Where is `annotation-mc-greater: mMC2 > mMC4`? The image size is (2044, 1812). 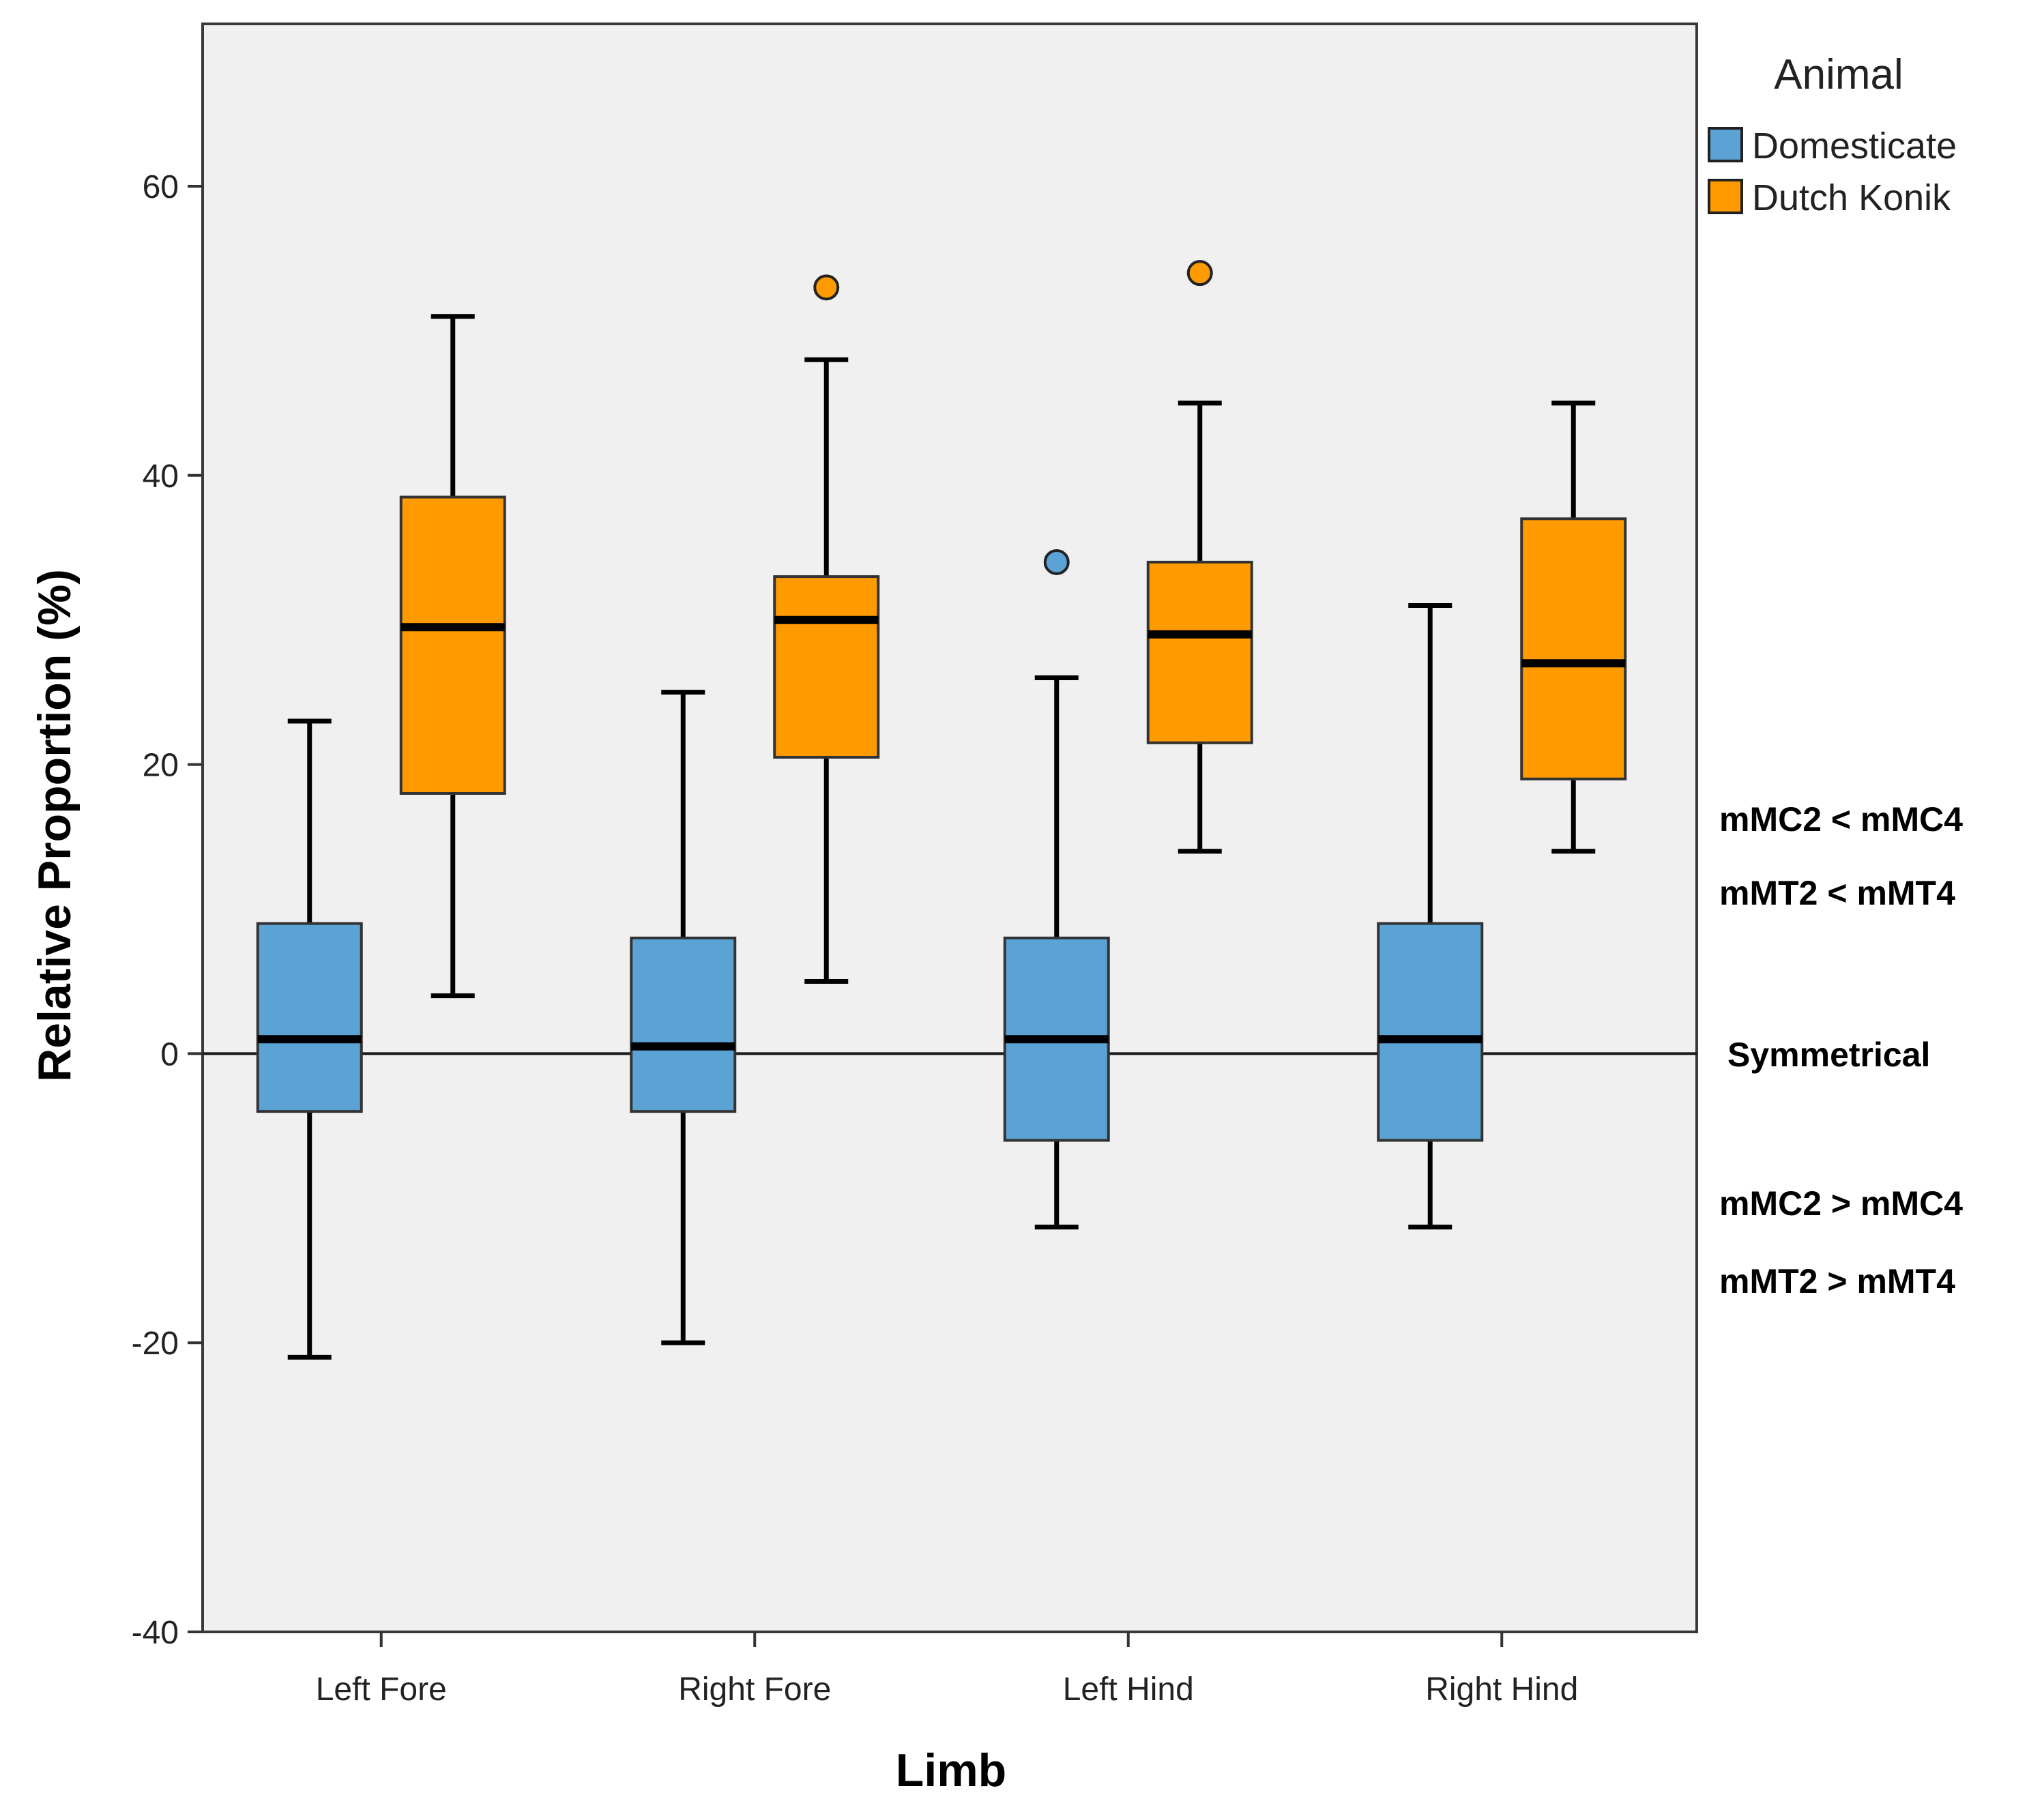 annotation-mc-greater: mMC2 > mMC4 is located at coordinates (1841, 1203).